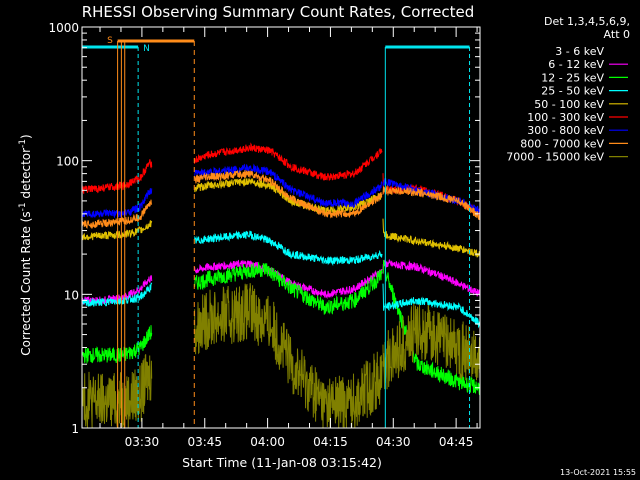  I want to click on legend-label: 7000 - 15000 keV, so click(555, 157).